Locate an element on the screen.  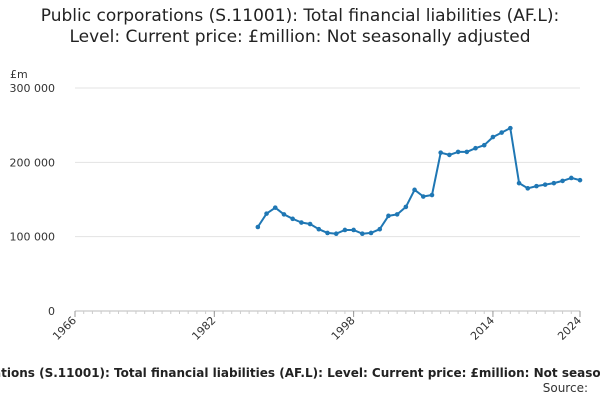
x-tick-label: 1966 is located at coordinates (64, 328).